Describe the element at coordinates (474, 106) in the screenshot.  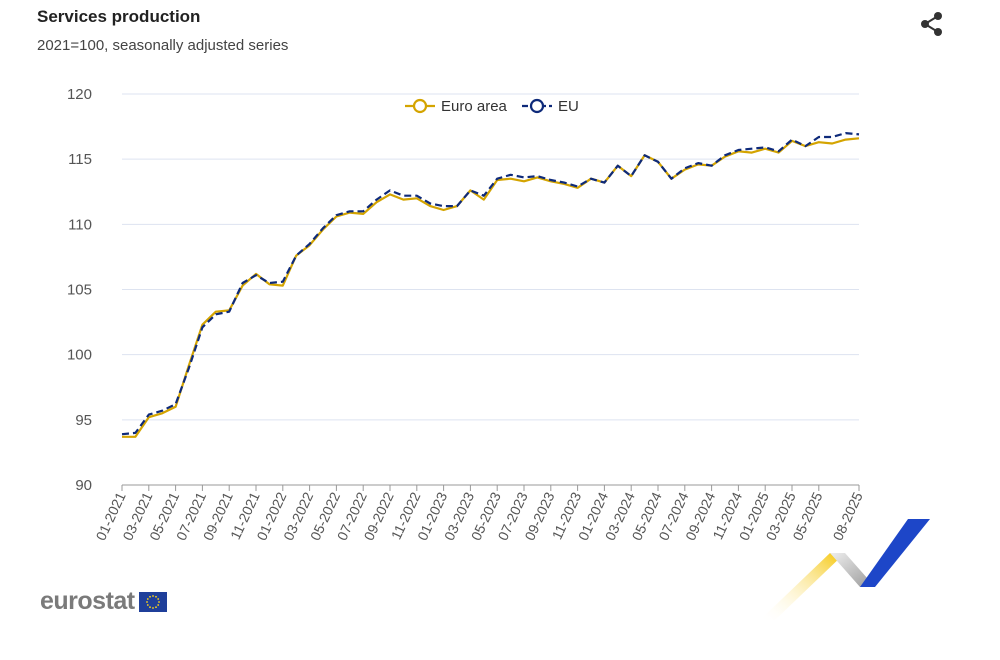
I see `legend-item-euro-area: Euro area` at that location.